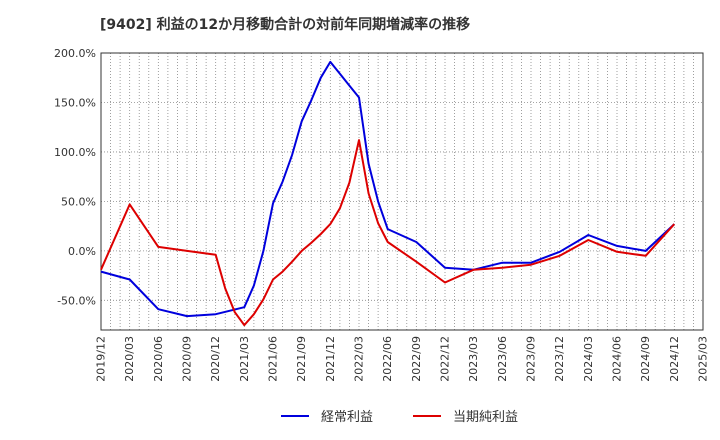  I want to click on x-tick-label: 2025/03, so click(703, 359).